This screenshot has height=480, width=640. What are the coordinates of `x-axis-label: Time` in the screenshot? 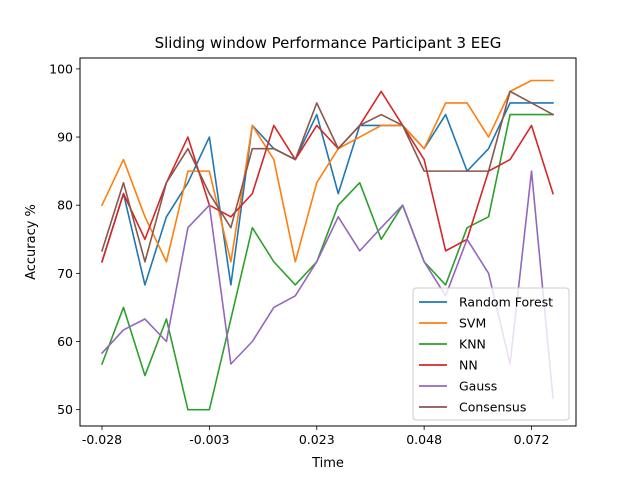 It's located at (327, 463).